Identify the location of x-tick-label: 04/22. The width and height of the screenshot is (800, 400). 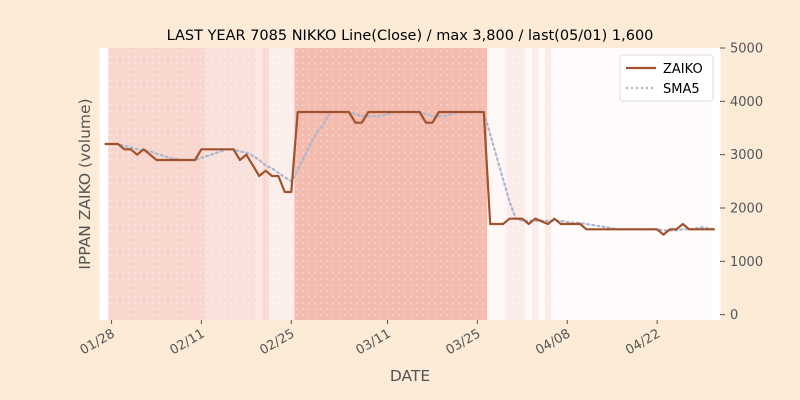
(643, 342).